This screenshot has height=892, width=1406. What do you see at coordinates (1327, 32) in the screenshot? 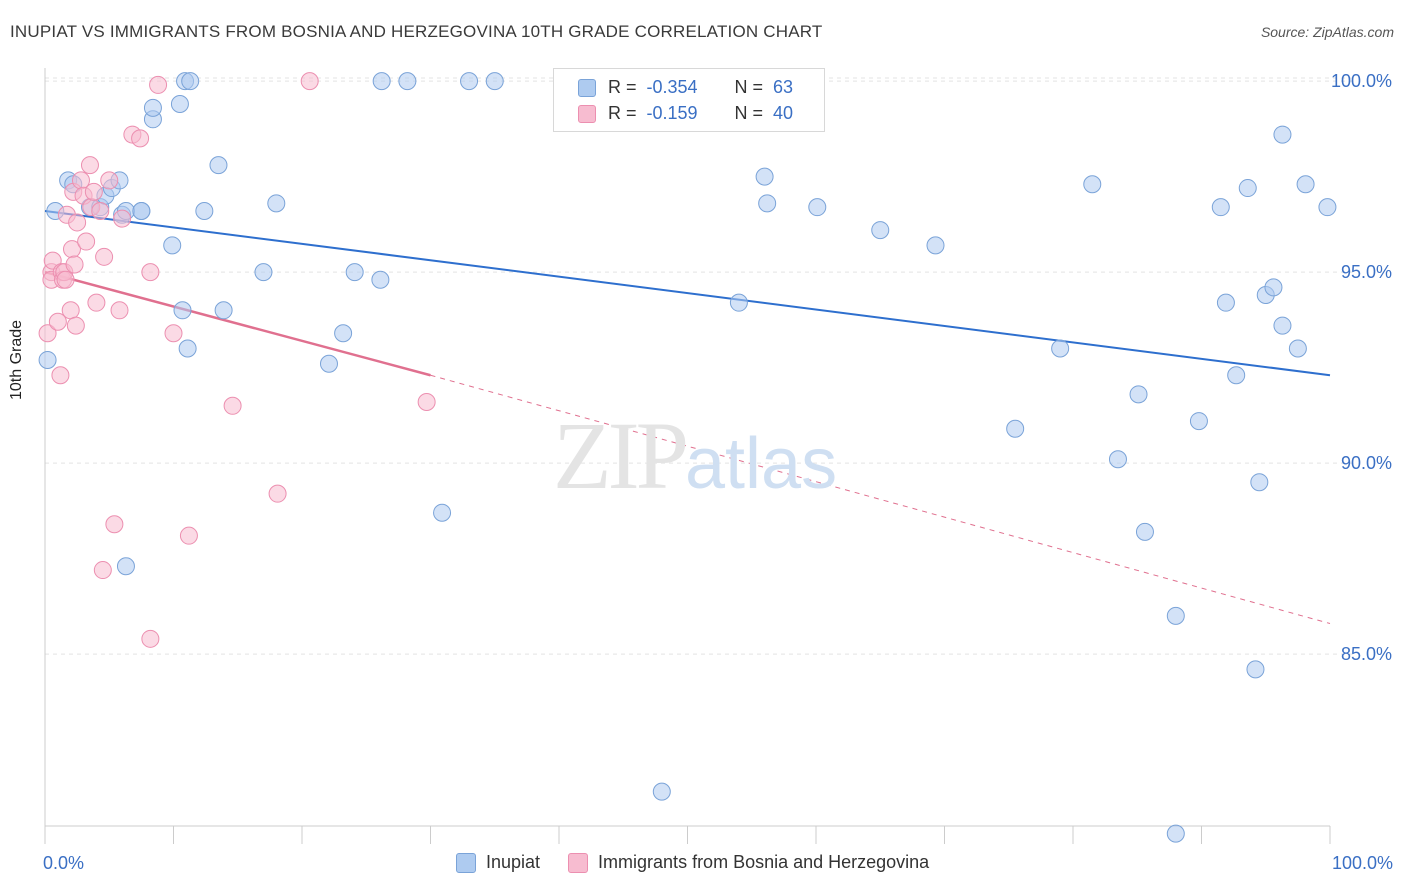
I see `source-label: Source: ZipAtlas.com` at bounding box center [1327, 32].